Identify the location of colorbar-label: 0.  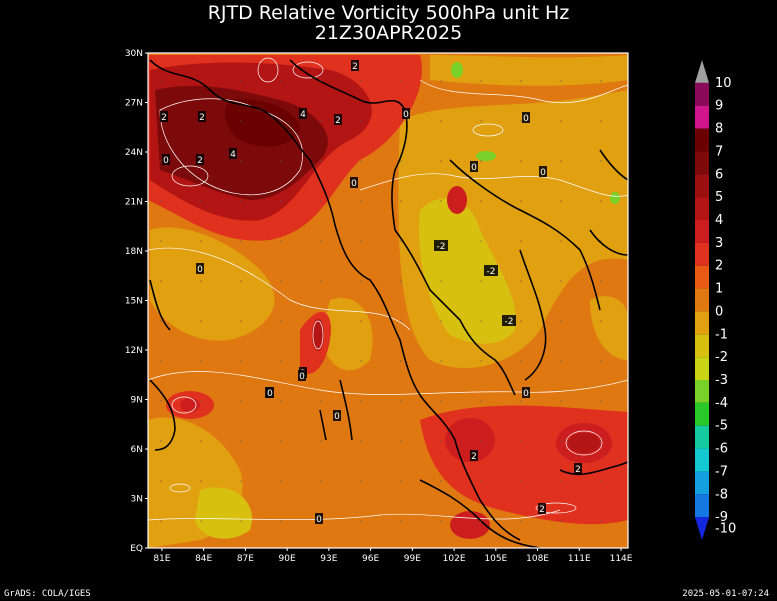
(719, 311).